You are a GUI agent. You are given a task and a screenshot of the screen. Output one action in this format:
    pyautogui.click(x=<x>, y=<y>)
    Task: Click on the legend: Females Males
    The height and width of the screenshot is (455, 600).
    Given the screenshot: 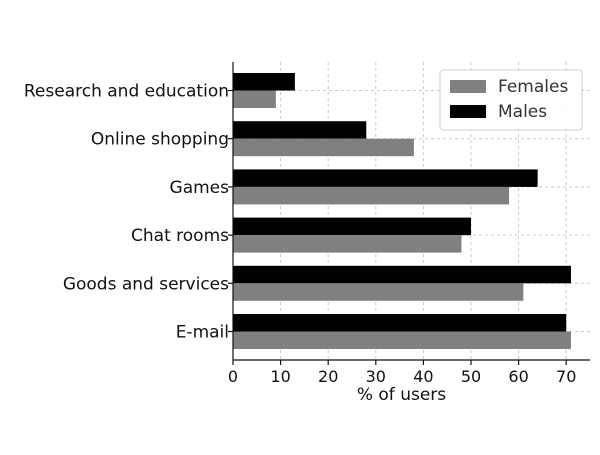 What is the action you would take?
    pyautogui.click(x=511, y=100)
    